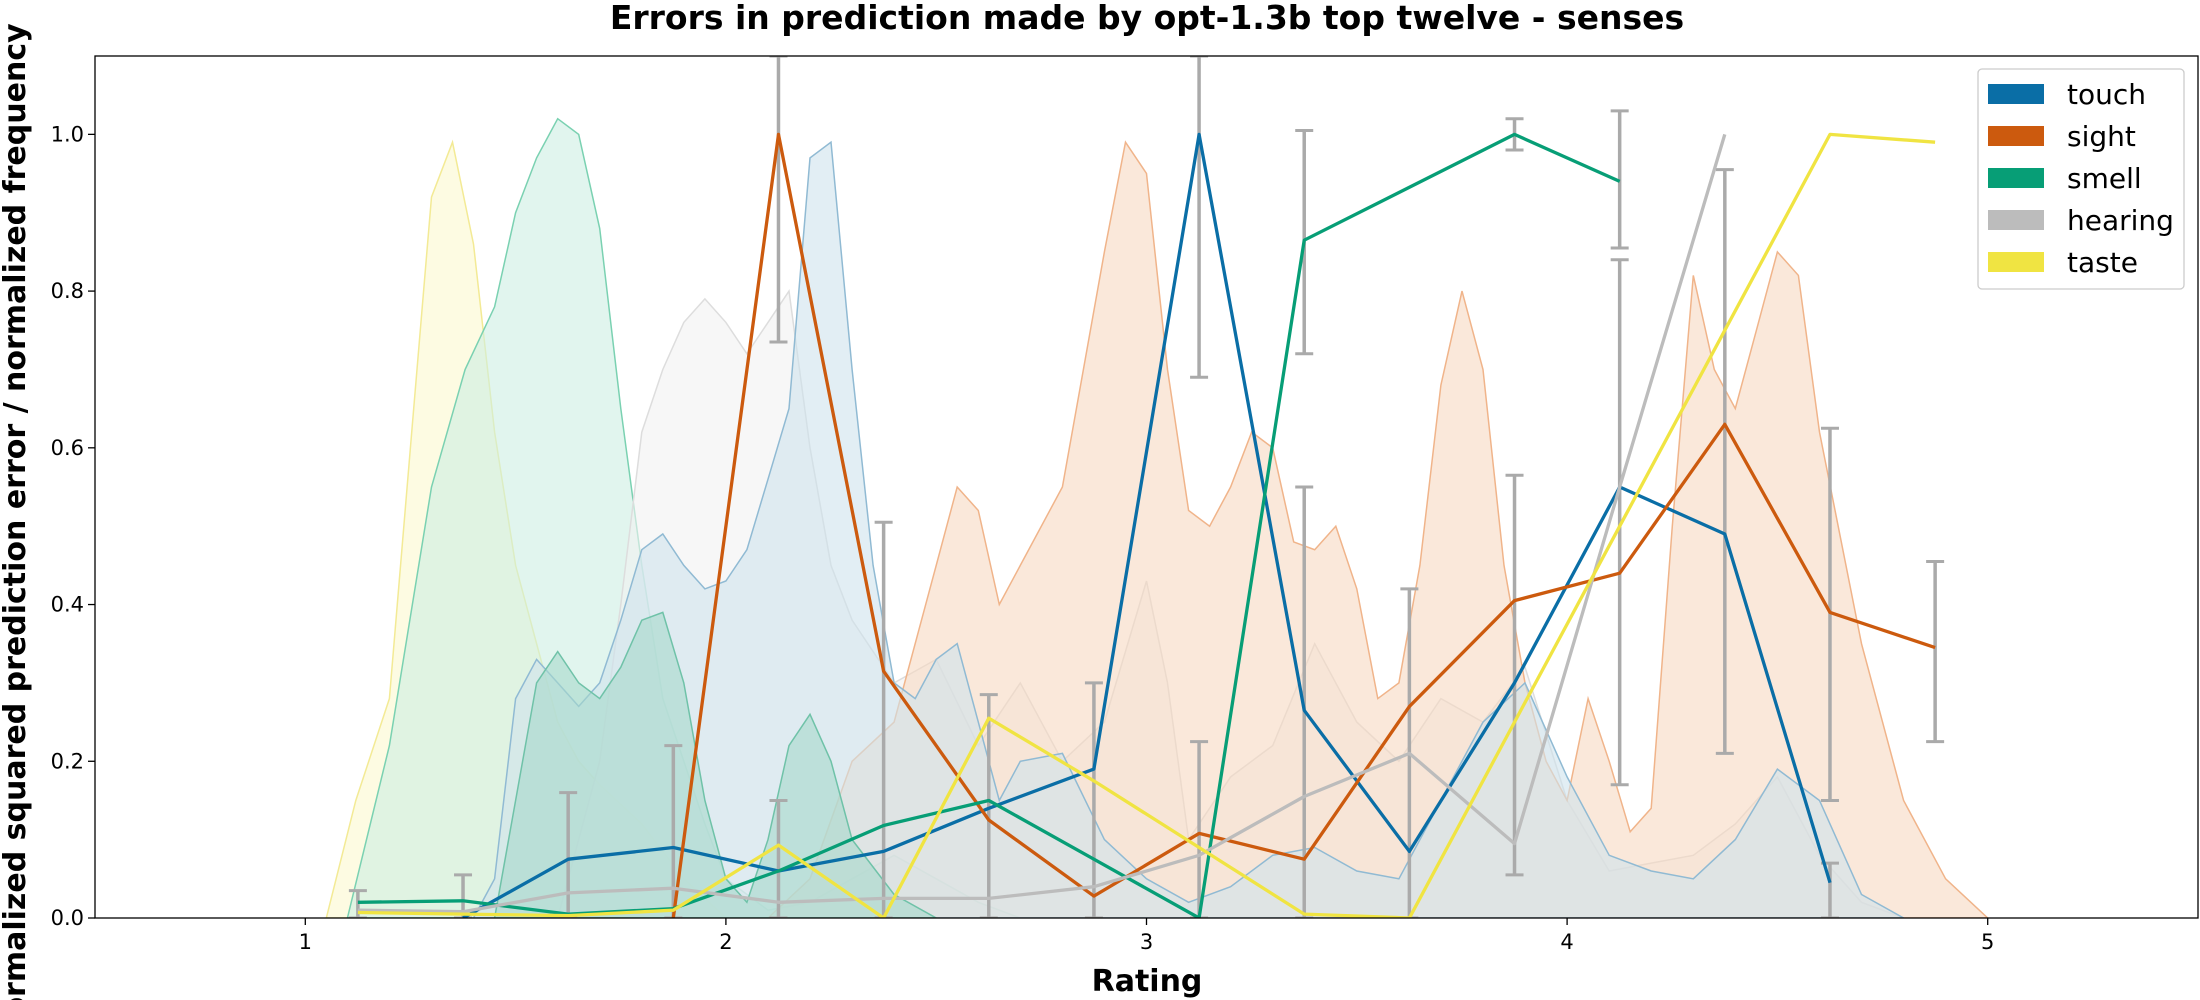 The height and width of the screenshot is (1000, 2200). I want to click on y-tick-label: 0.2, so click(67, 761).